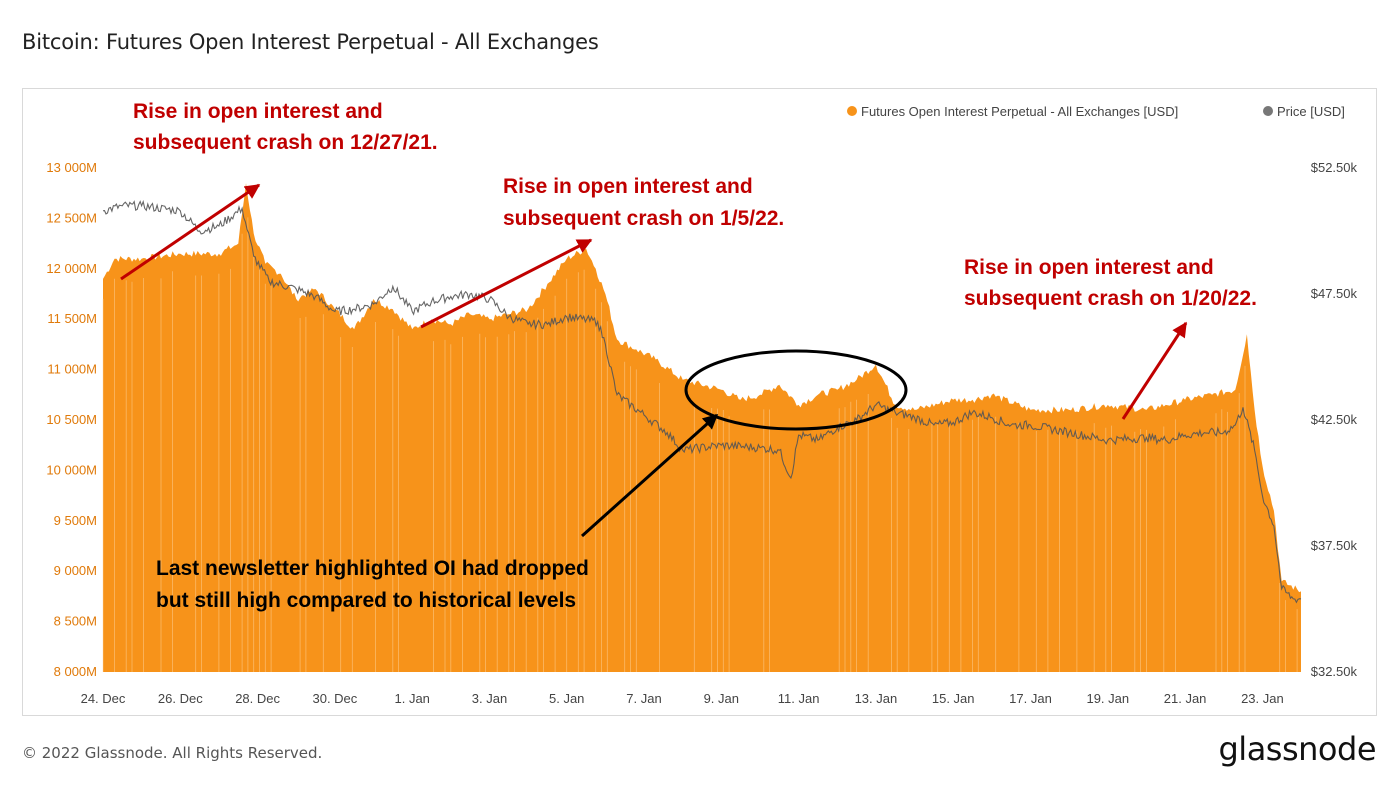 The height and width of the screenshot is (786, 1400). Describe the element at coordinates (1185, 698) in the screenshot. I see `x-tick-label: 21. Jan` at that location.